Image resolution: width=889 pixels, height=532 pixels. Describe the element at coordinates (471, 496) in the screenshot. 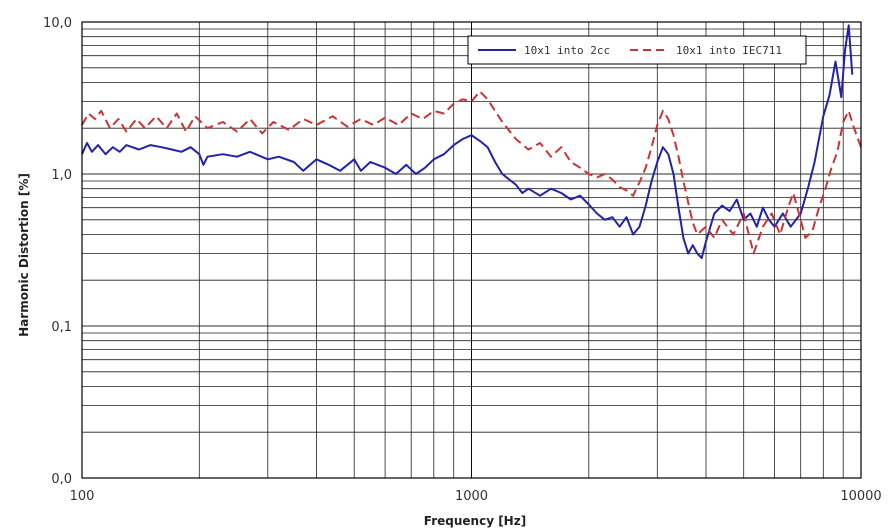

I see `x-tick-label: 1000` at that location.